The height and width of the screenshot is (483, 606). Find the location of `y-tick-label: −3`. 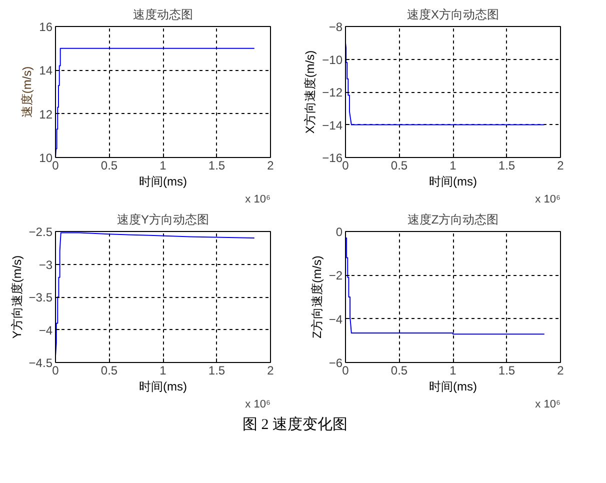

y-tick-label: −3 is located at coordinates (45, 265).